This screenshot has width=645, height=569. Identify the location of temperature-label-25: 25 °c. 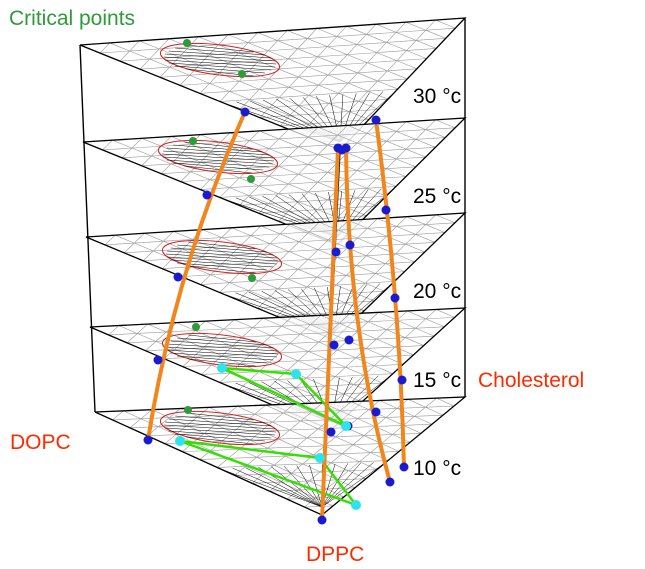
(437, 196).